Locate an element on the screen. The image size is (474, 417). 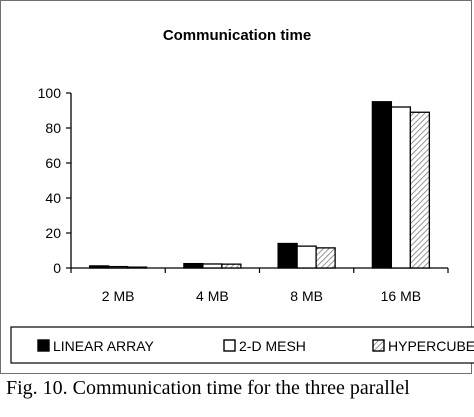
x-tick-label: 8 MB is located at coordinates (306, 296).